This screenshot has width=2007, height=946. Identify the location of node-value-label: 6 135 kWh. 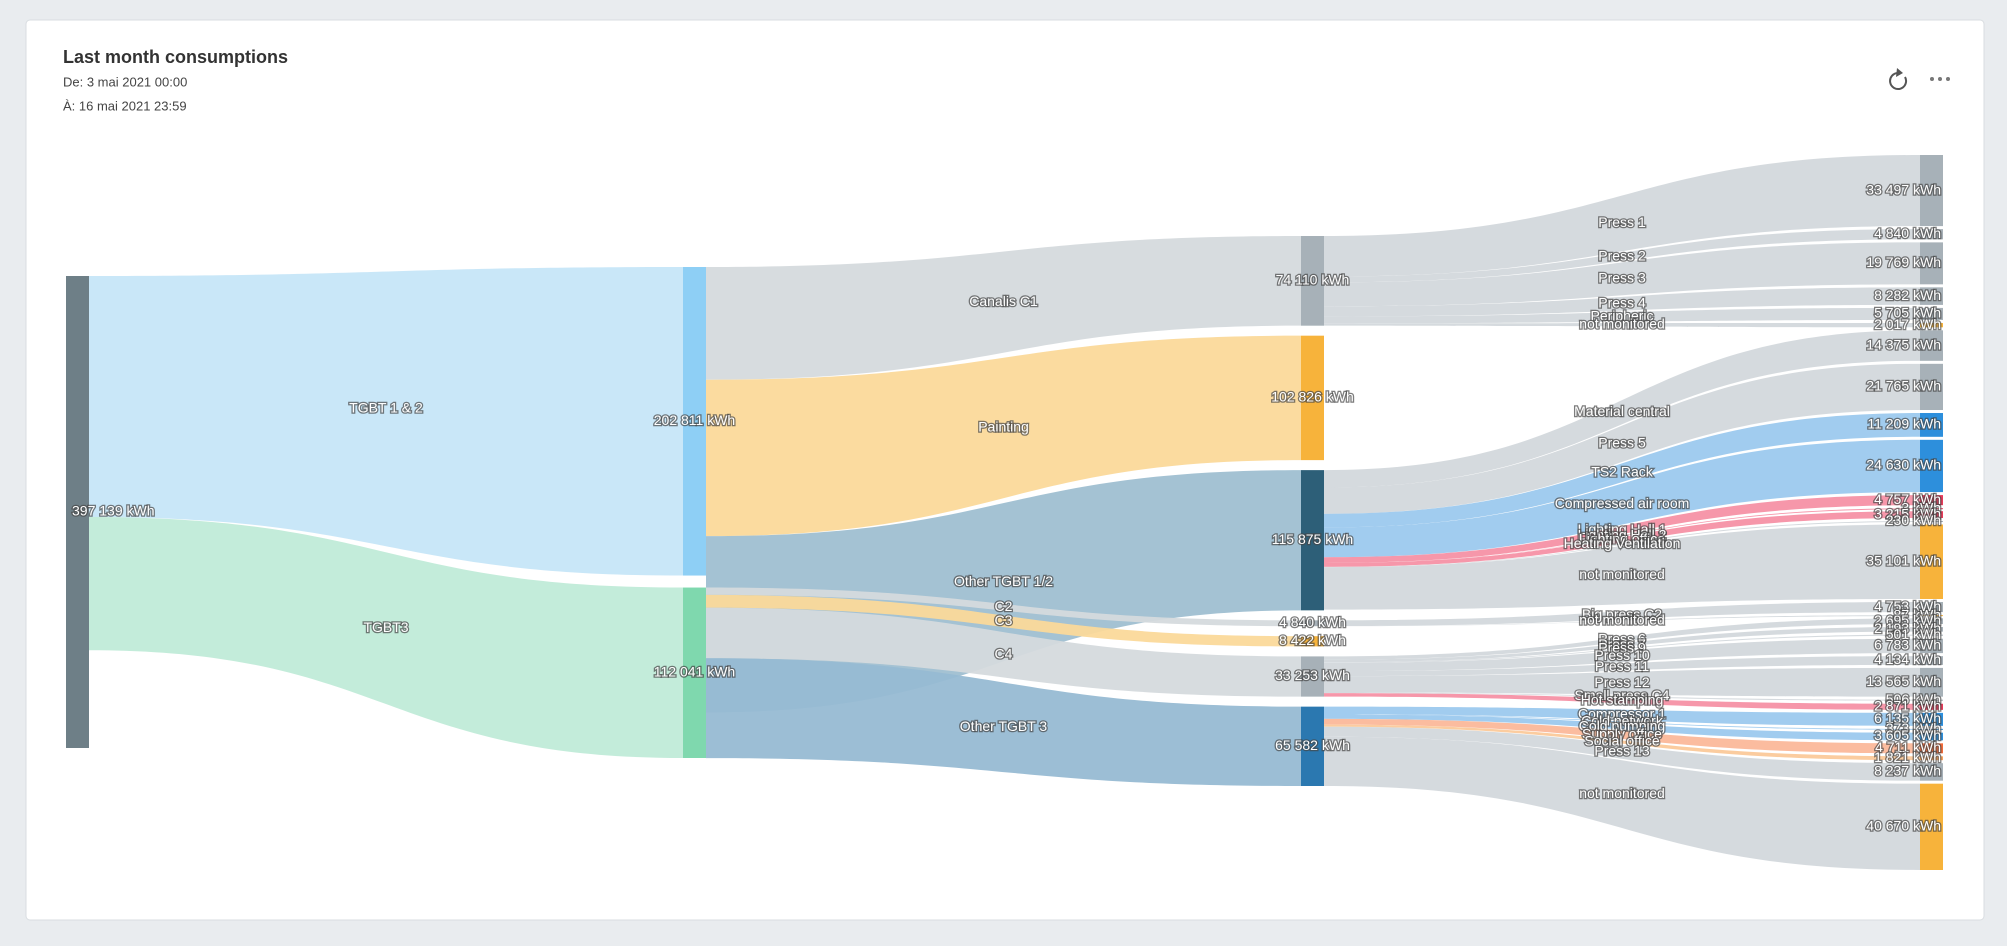
(1907, 718).